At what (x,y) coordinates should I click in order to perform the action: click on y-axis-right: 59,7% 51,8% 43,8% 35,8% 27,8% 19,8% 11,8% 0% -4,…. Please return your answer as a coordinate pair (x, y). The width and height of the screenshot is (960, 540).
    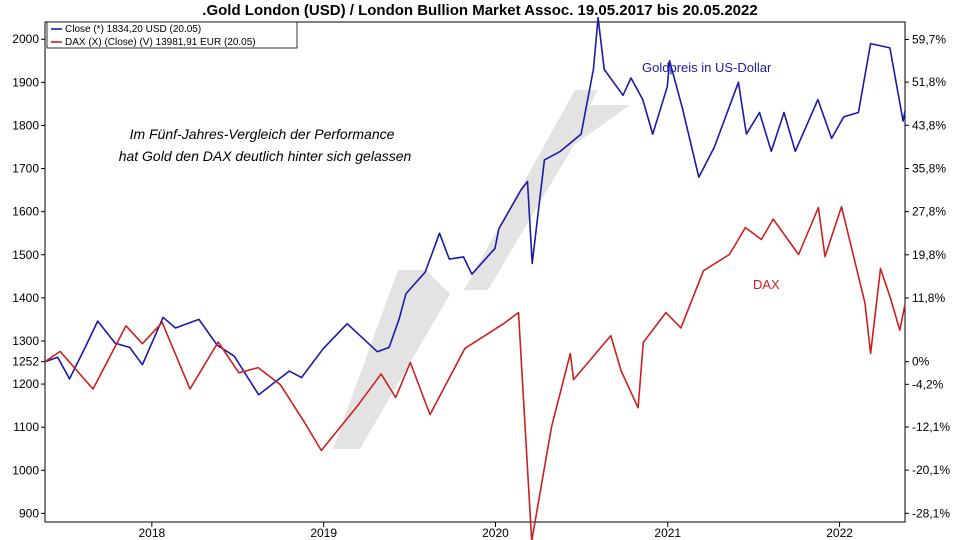
    Looking at the image, I should click on (927, 276).